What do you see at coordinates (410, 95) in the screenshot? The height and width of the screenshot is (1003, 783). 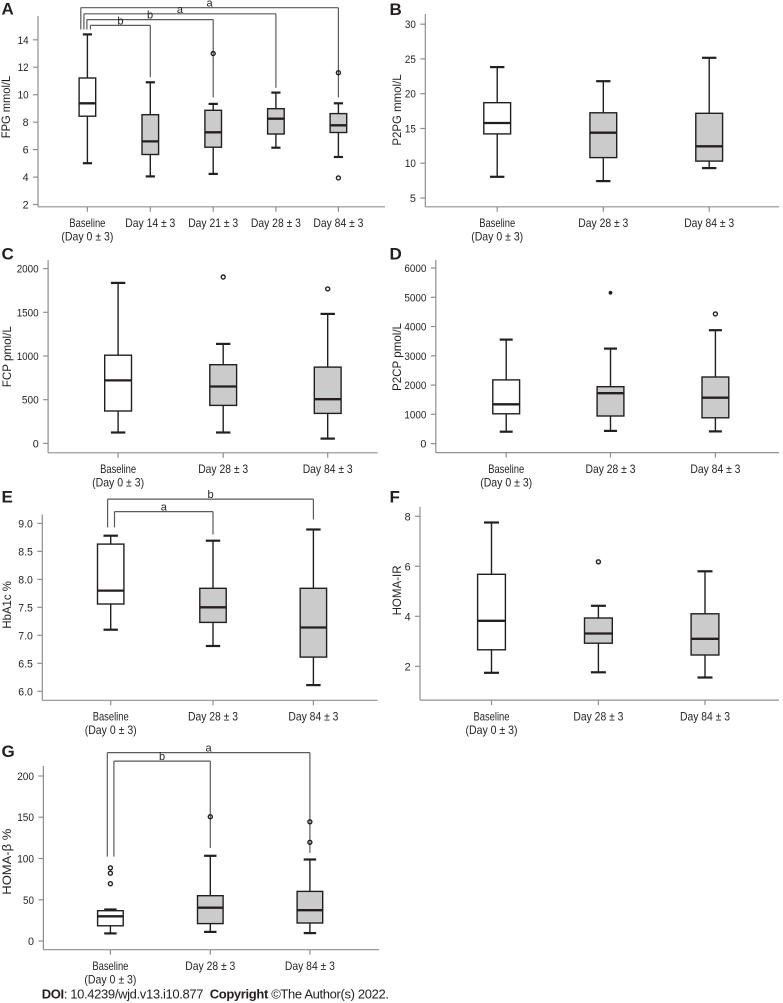 I see `svg-text: 20` at bounding box center [410, 95].